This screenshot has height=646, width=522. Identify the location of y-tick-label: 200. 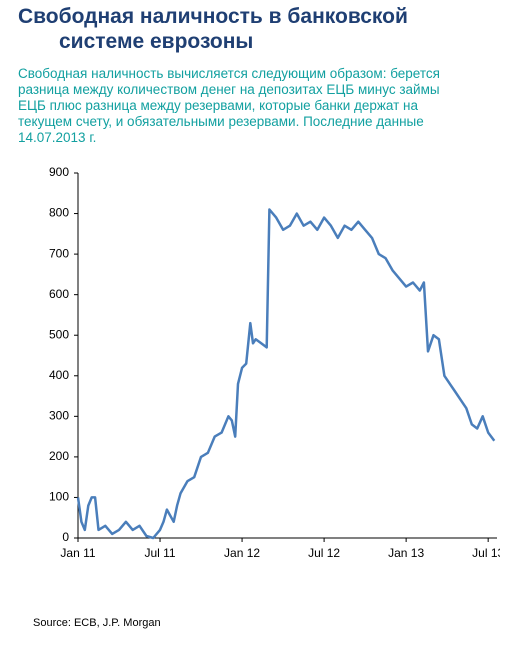
(59, 456).